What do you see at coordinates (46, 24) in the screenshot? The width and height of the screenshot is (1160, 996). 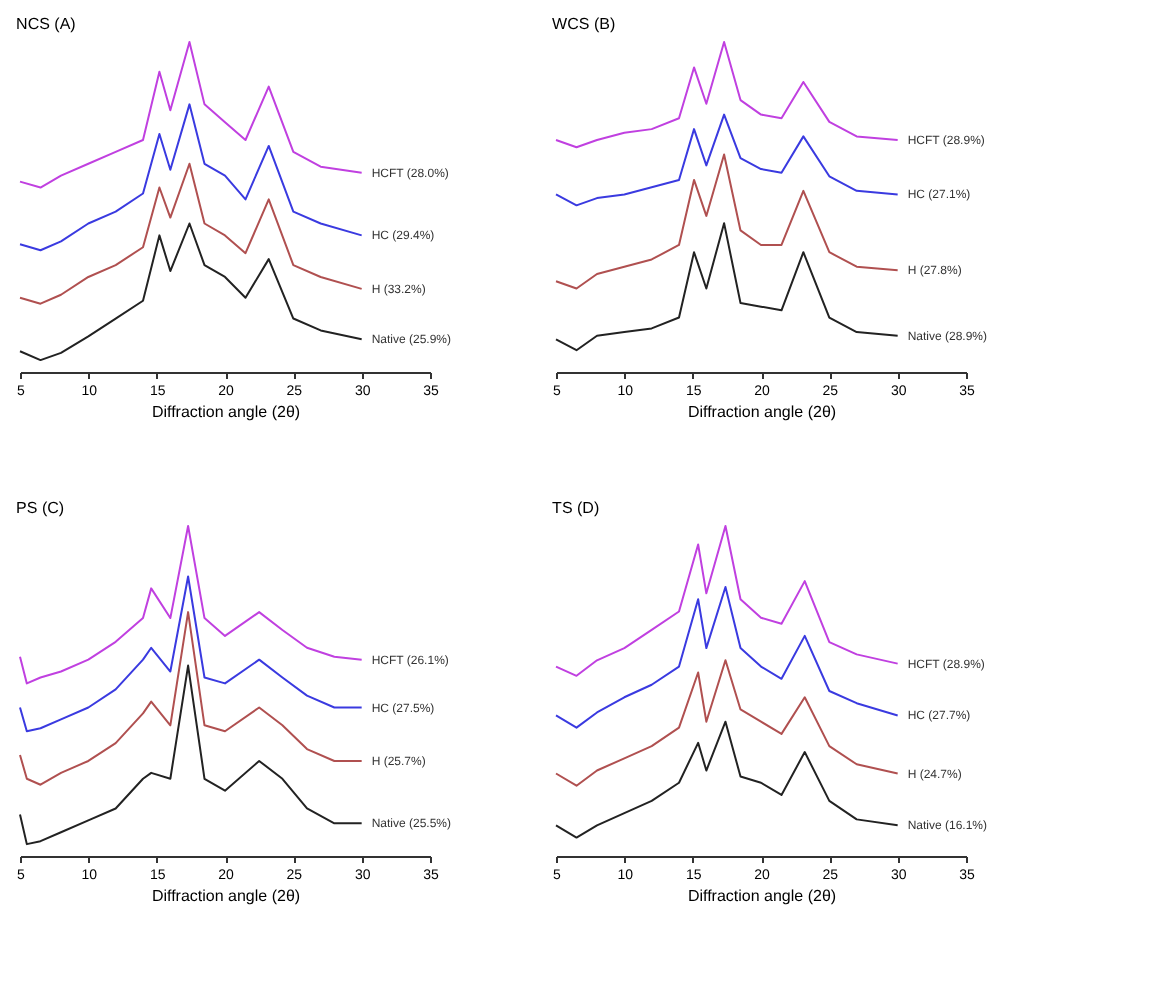 I see `chart-title: NCS (A)` at bounding box center [46, 24].